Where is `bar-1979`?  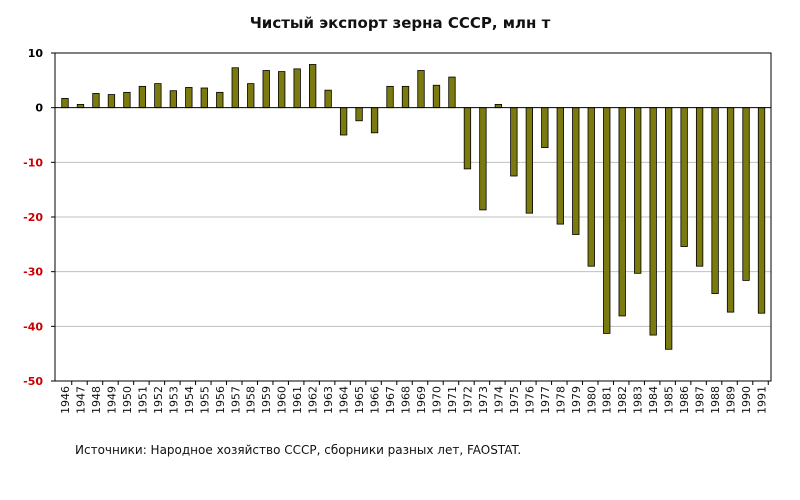
bar-1979 is located at coordinates (576, 171).